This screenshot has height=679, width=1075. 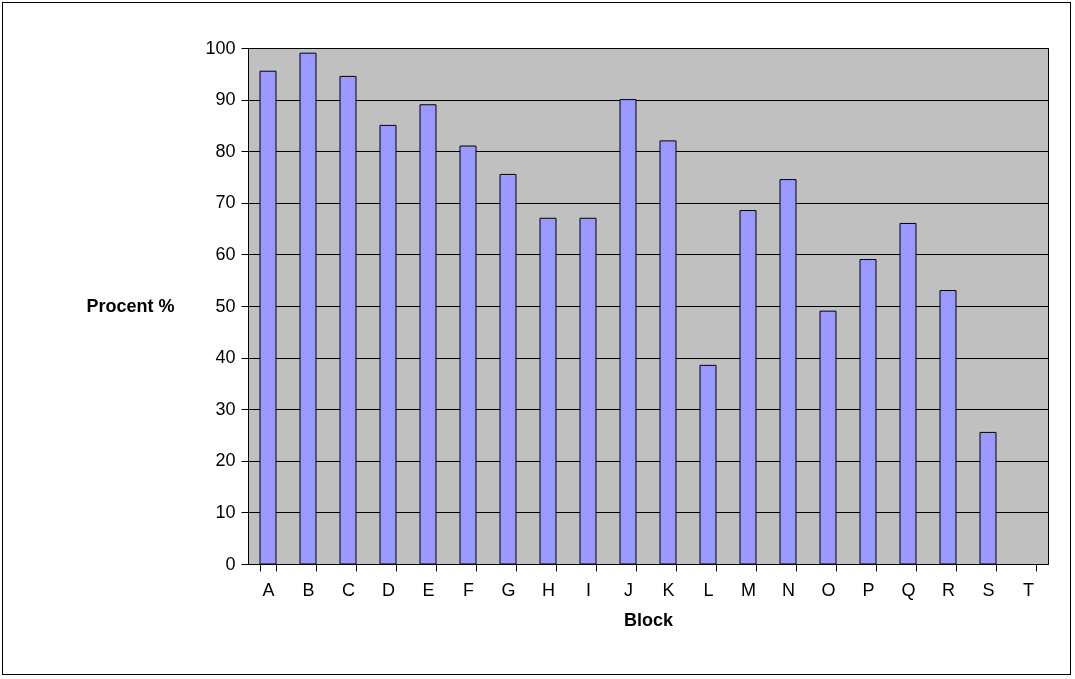 I want to click on y-tick-label: 90, so click(x=225, y=99).